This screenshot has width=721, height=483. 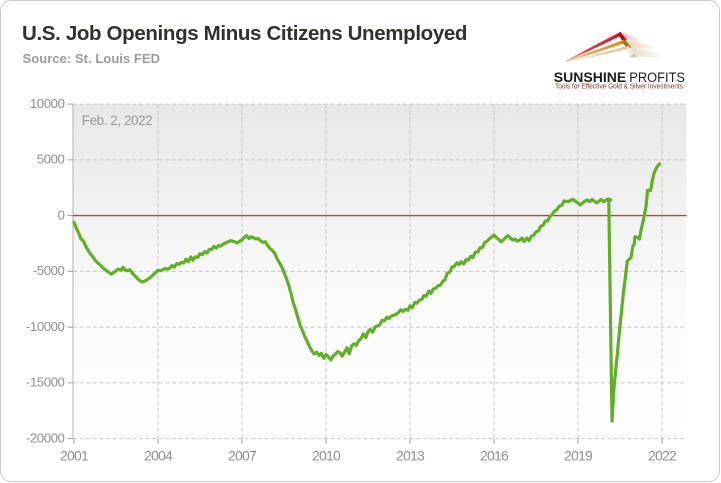 What do you see at coordinates (494, 456) in the screenshot?
I see `svg-text: 2016` at bounding box center [494, 456].